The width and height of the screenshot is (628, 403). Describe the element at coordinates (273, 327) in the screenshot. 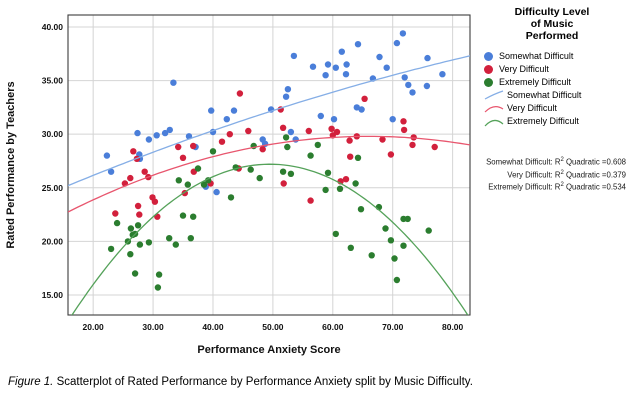

I see `x-tick-label: 50.00` at that location.